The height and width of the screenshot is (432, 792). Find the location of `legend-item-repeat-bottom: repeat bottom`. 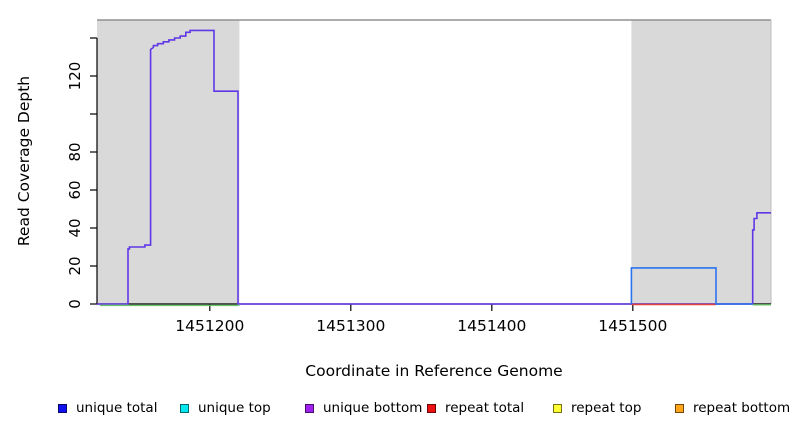

legend-item-repeat-bottom: repeat bottom is located at coordinates (732, 408).